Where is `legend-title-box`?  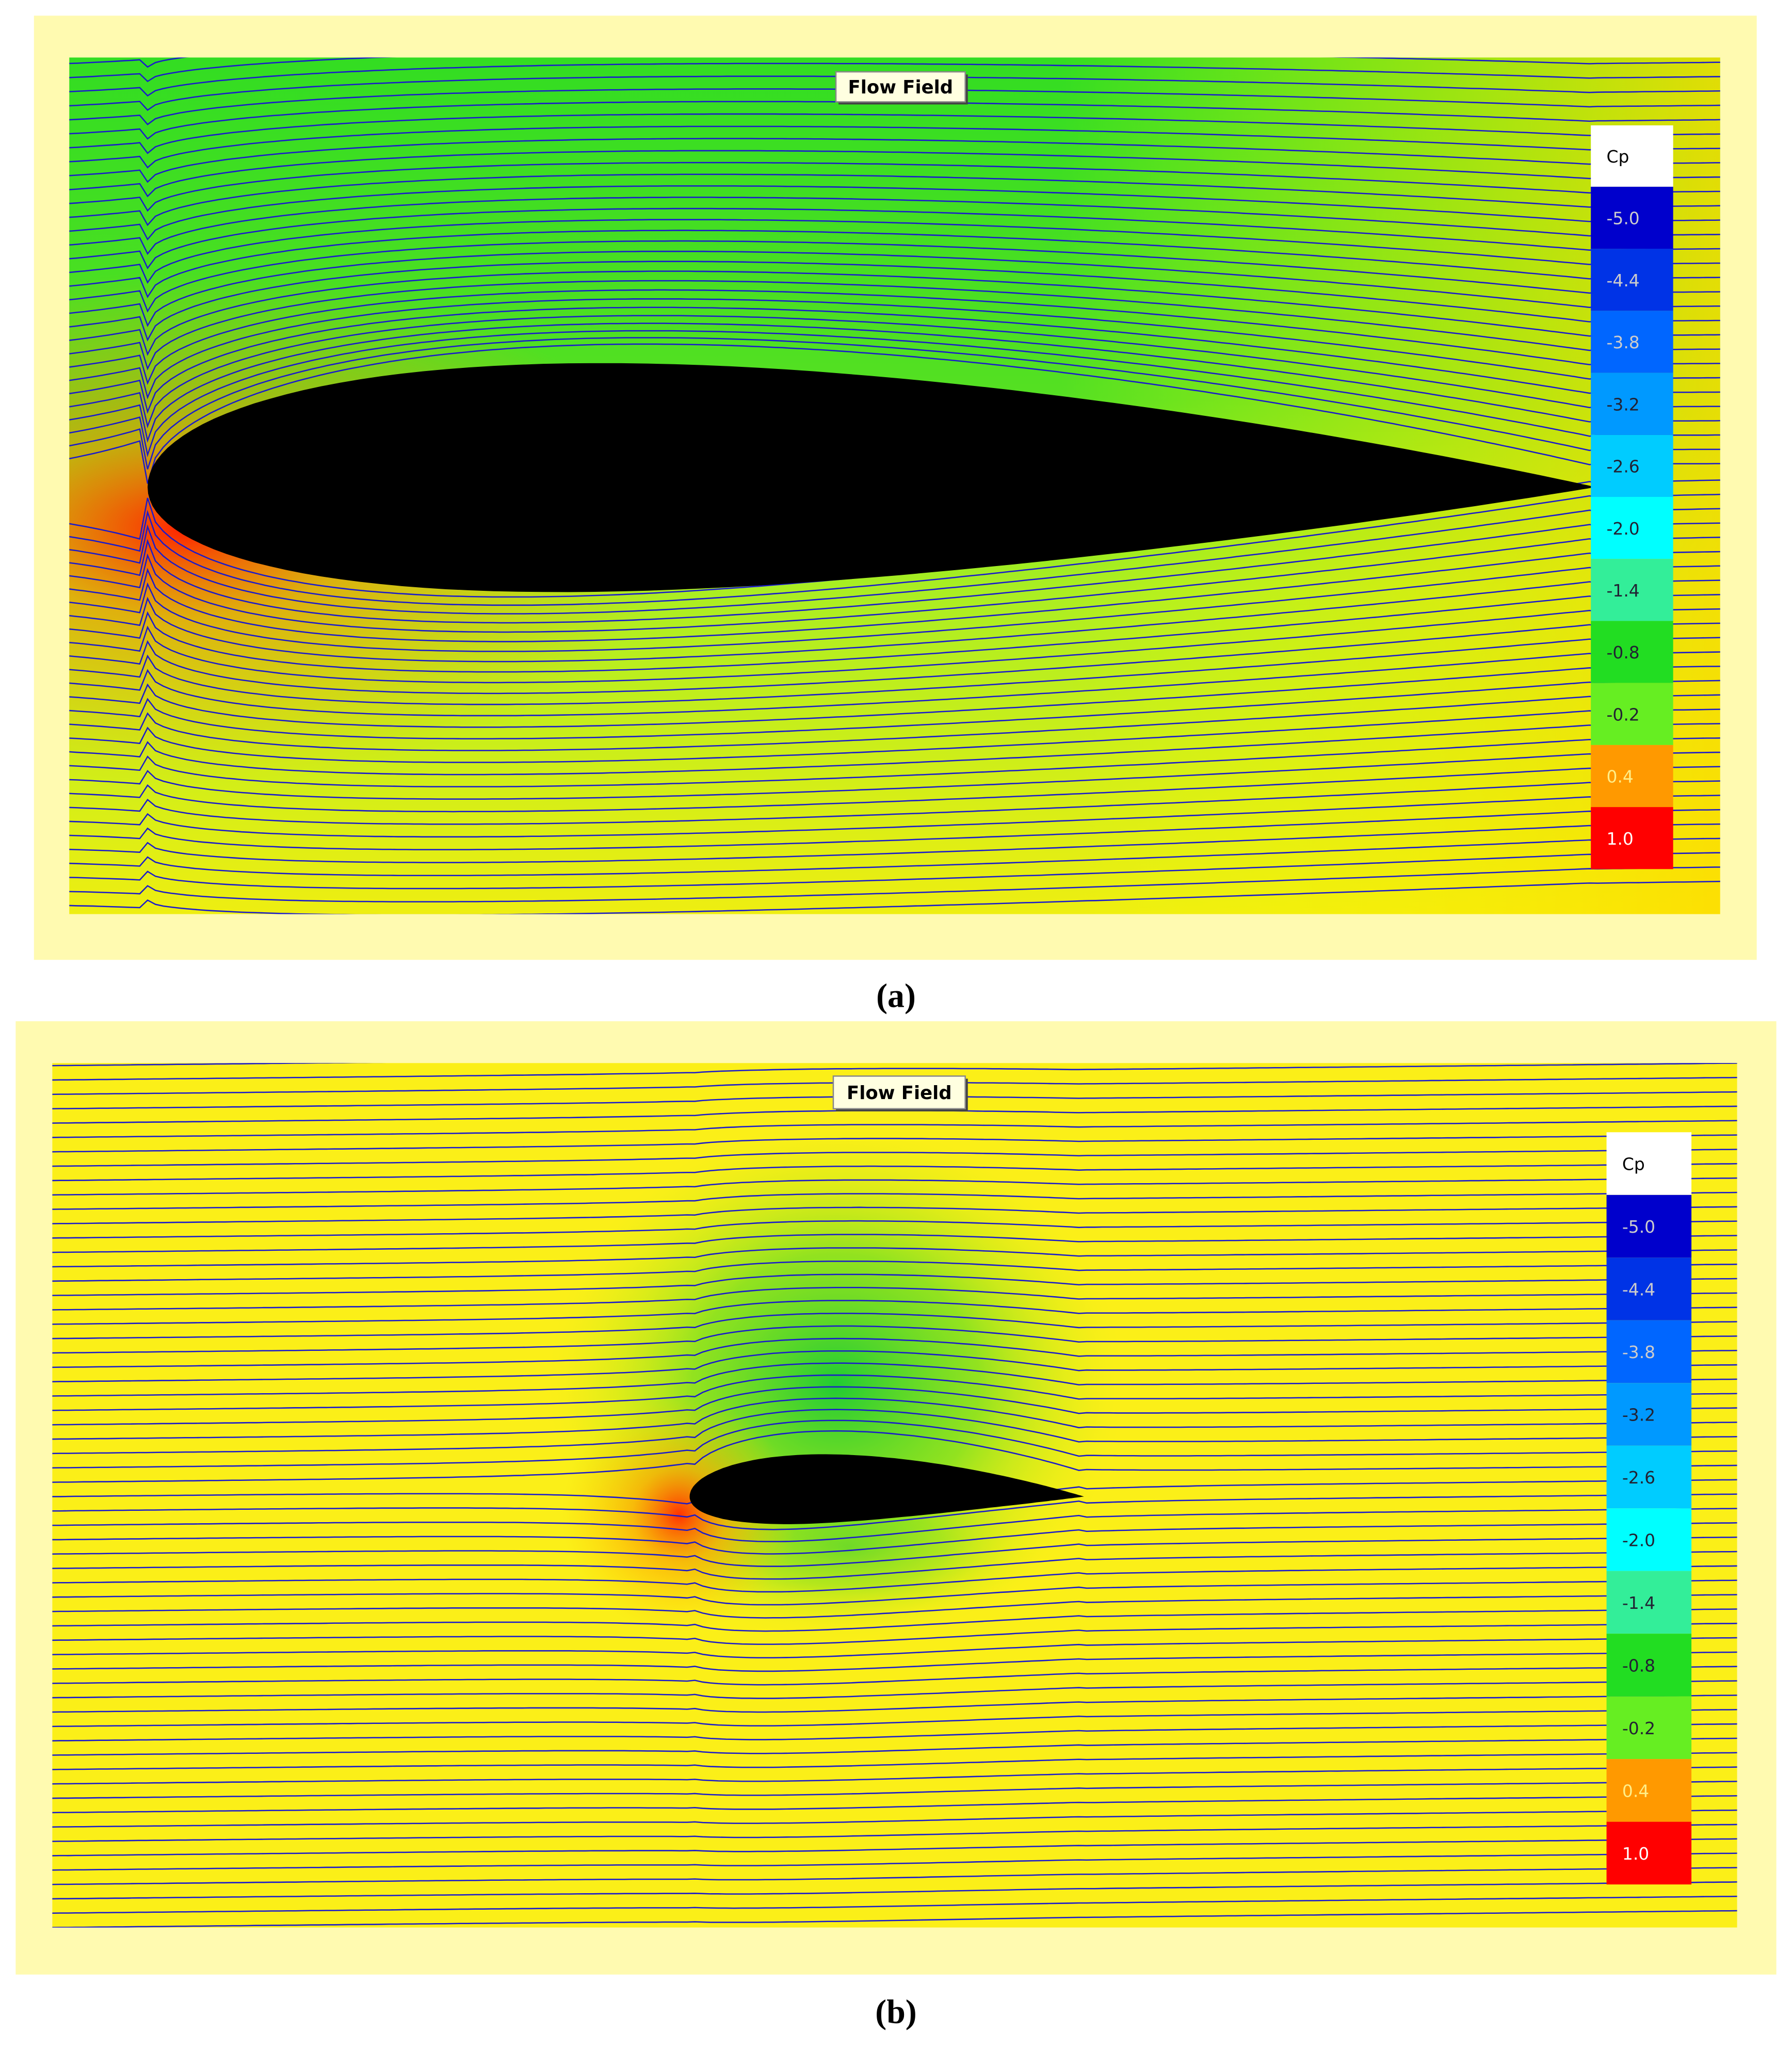 legend-title-box is located at coordinates (1649, 1163).